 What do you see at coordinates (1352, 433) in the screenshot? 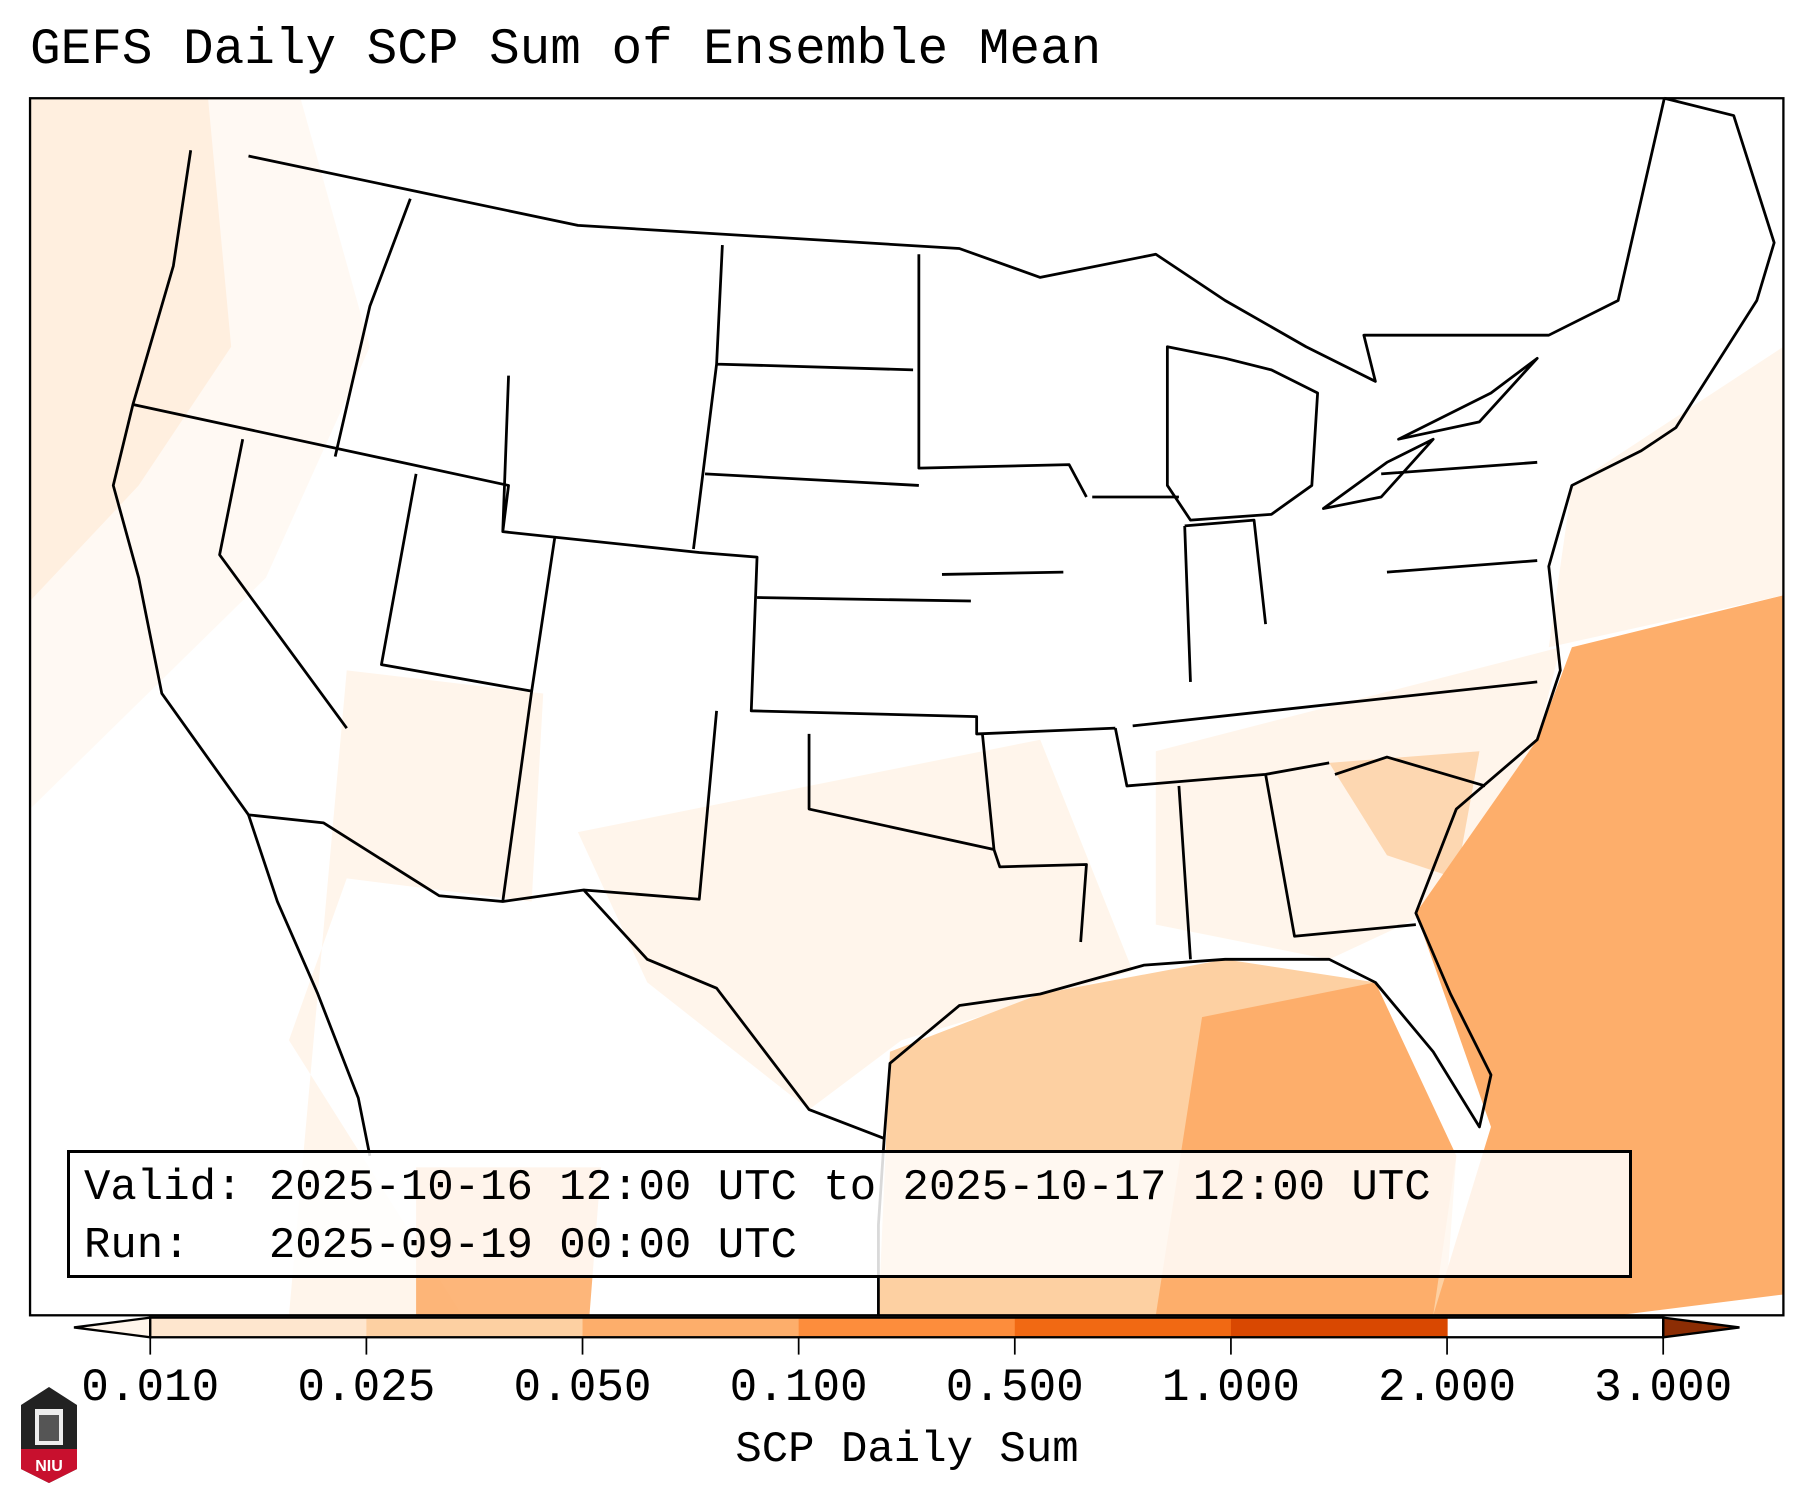
I see `great-lakes` at bounding box center [1352, 433].